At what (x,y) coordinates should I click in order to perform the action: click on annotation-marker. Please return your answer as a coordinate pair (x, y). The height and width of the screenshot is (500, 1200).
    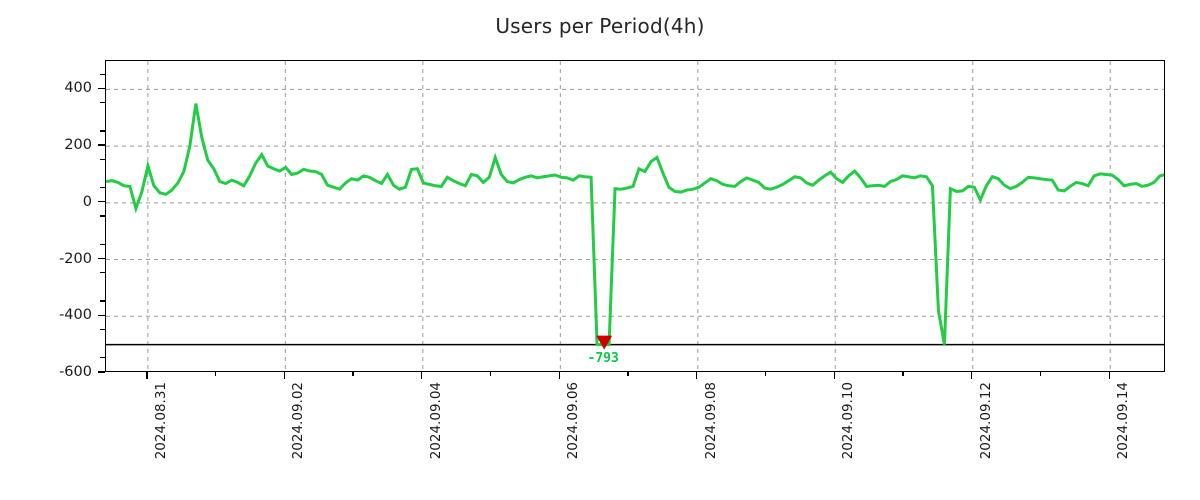
    Looking at the image, I should click on (604, 342).